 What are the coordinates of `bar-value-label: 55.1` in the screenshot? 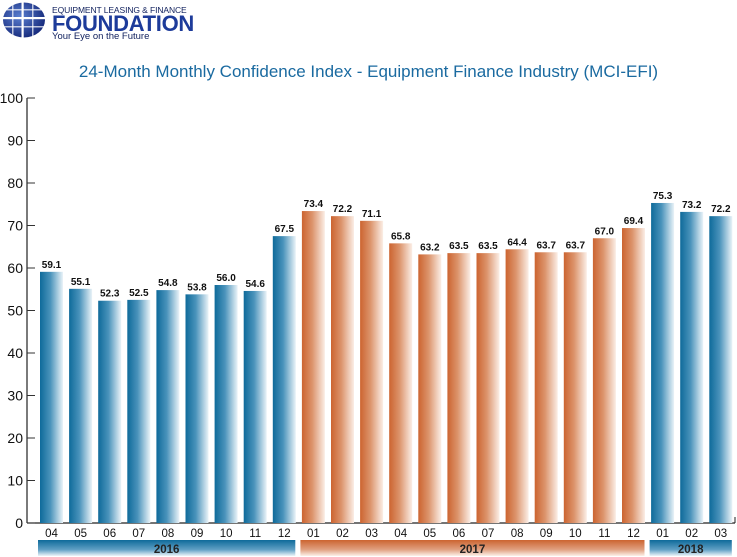 It's located at (81, 282).